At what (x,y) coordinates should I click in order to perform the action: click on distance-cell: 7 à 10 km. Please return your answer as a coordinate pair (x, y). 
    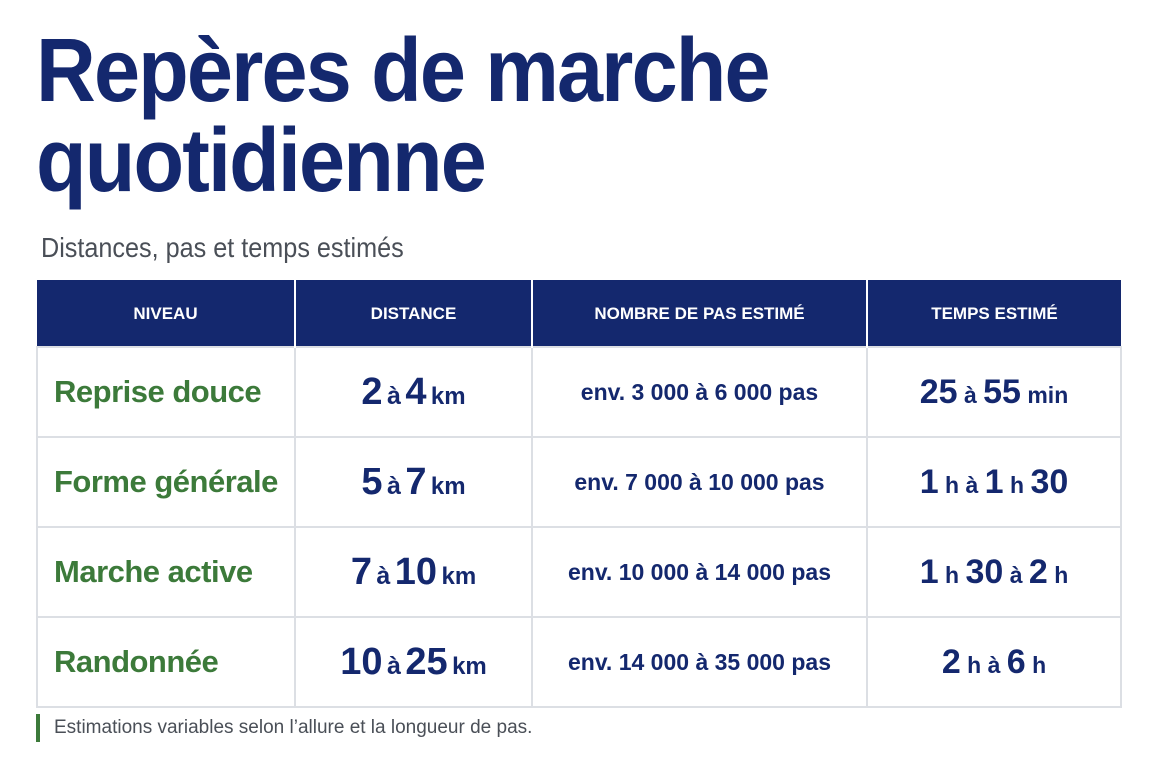
    Looking at the image, I should click on (413, 572).